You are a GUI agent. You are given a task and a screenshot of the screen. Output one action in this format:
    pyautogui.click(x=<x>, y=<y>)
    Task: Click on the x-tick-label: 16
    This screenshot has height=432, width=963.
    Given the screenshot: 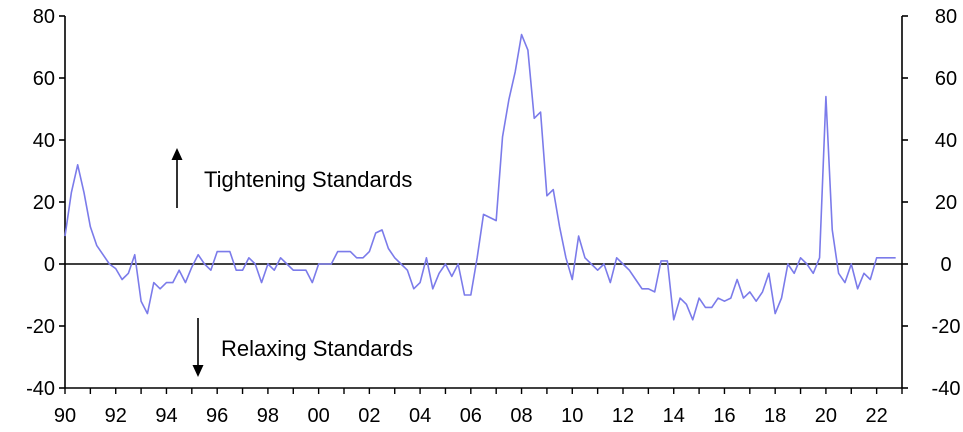 What is the action you would take?
    pyautogui.click(x=724, y=416)
    